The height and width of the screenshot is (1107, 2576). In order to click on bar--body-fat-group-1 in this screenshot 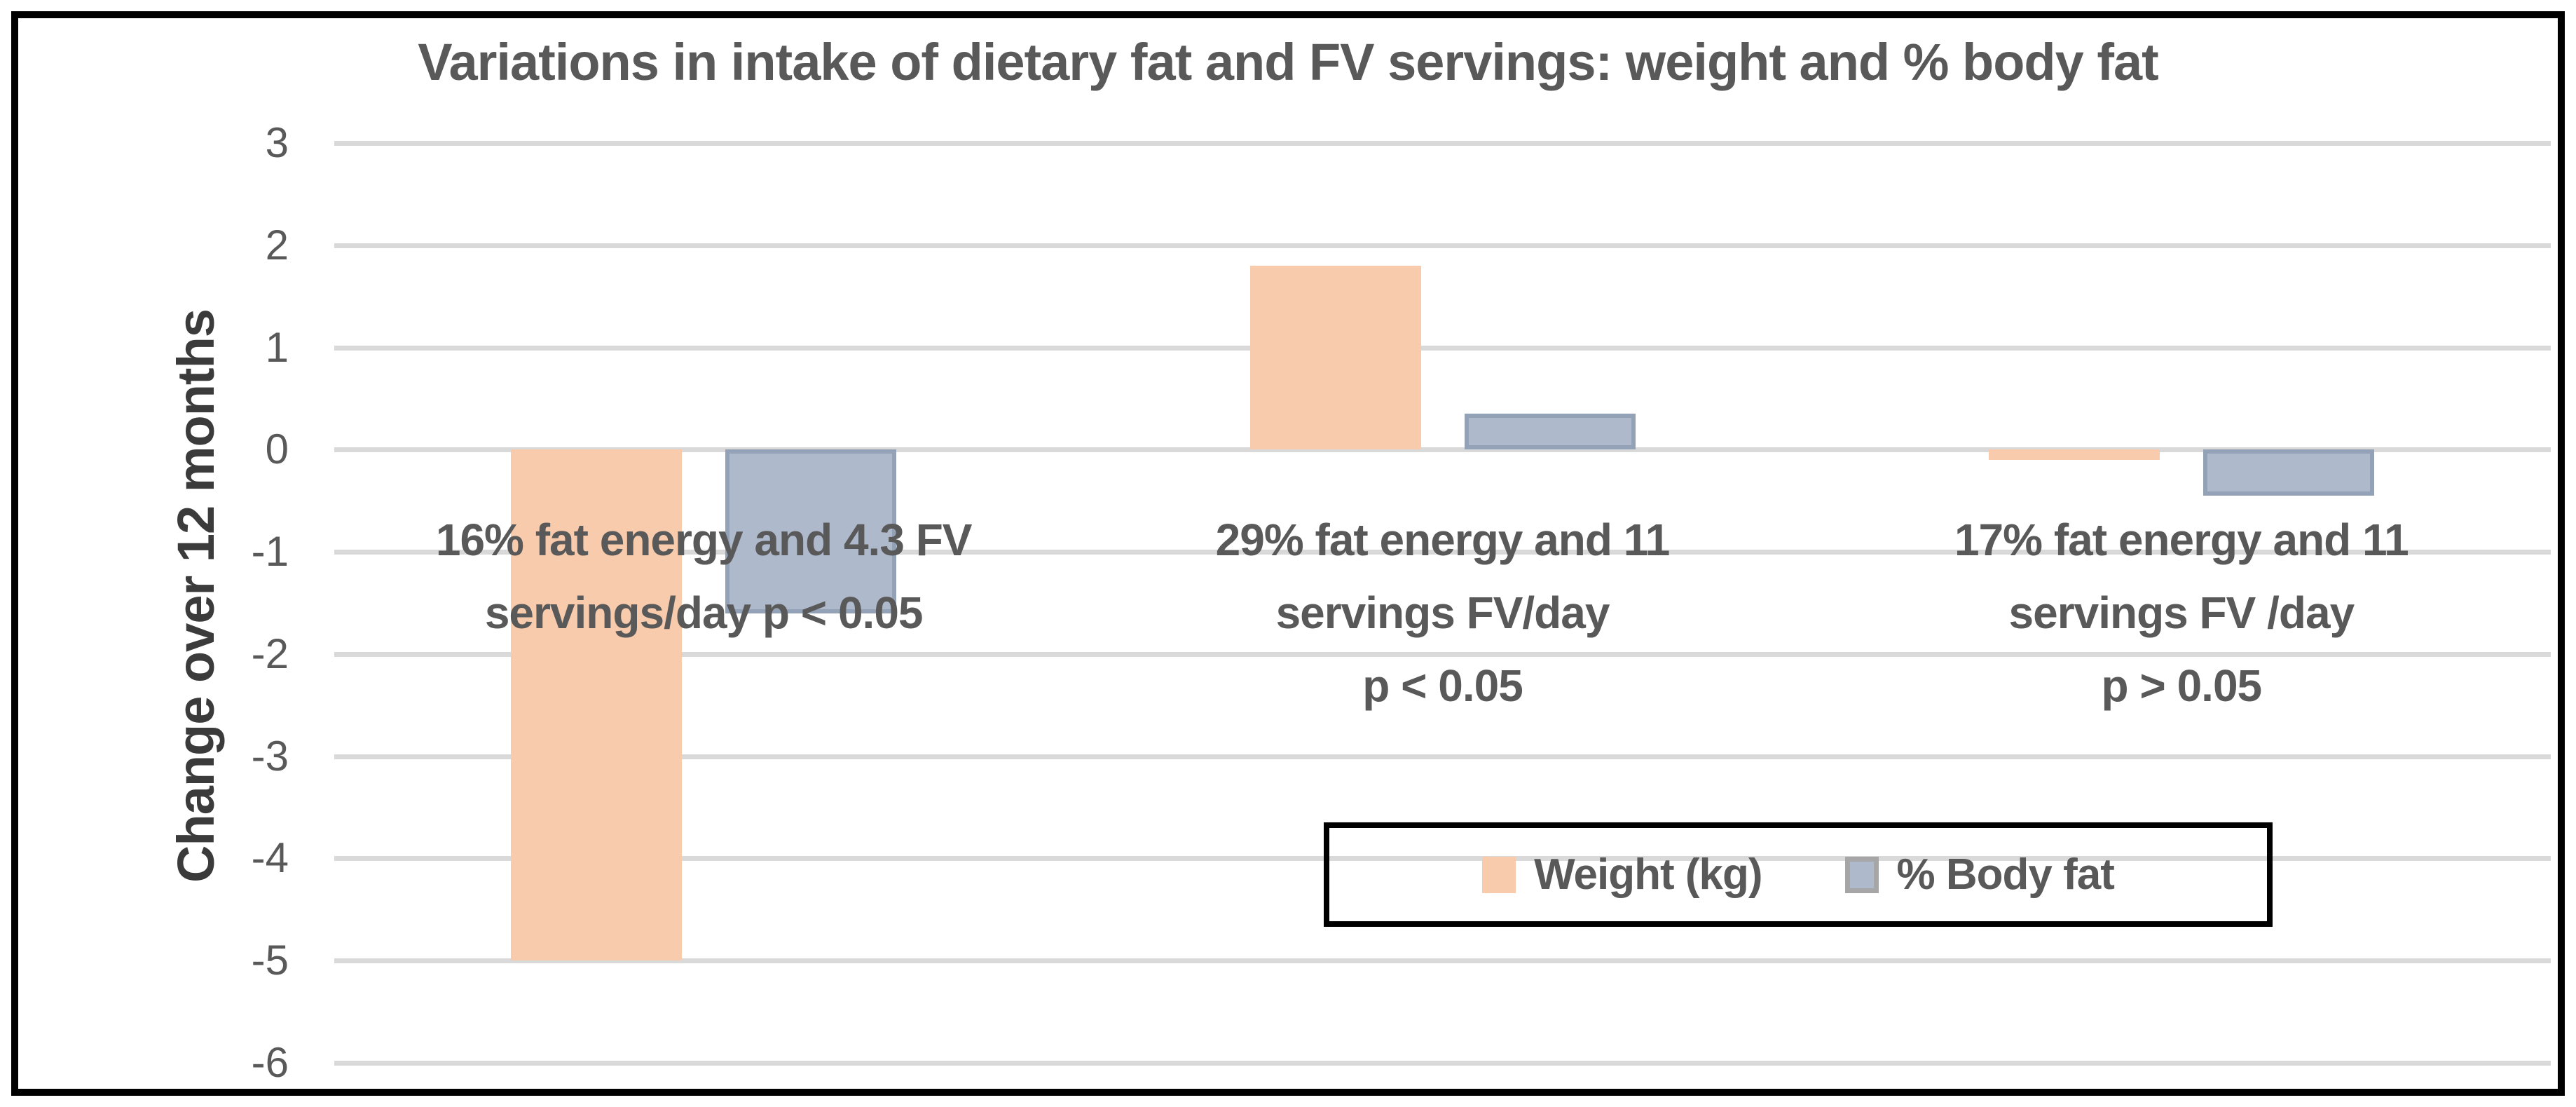, I will do `click(811, 531)`.